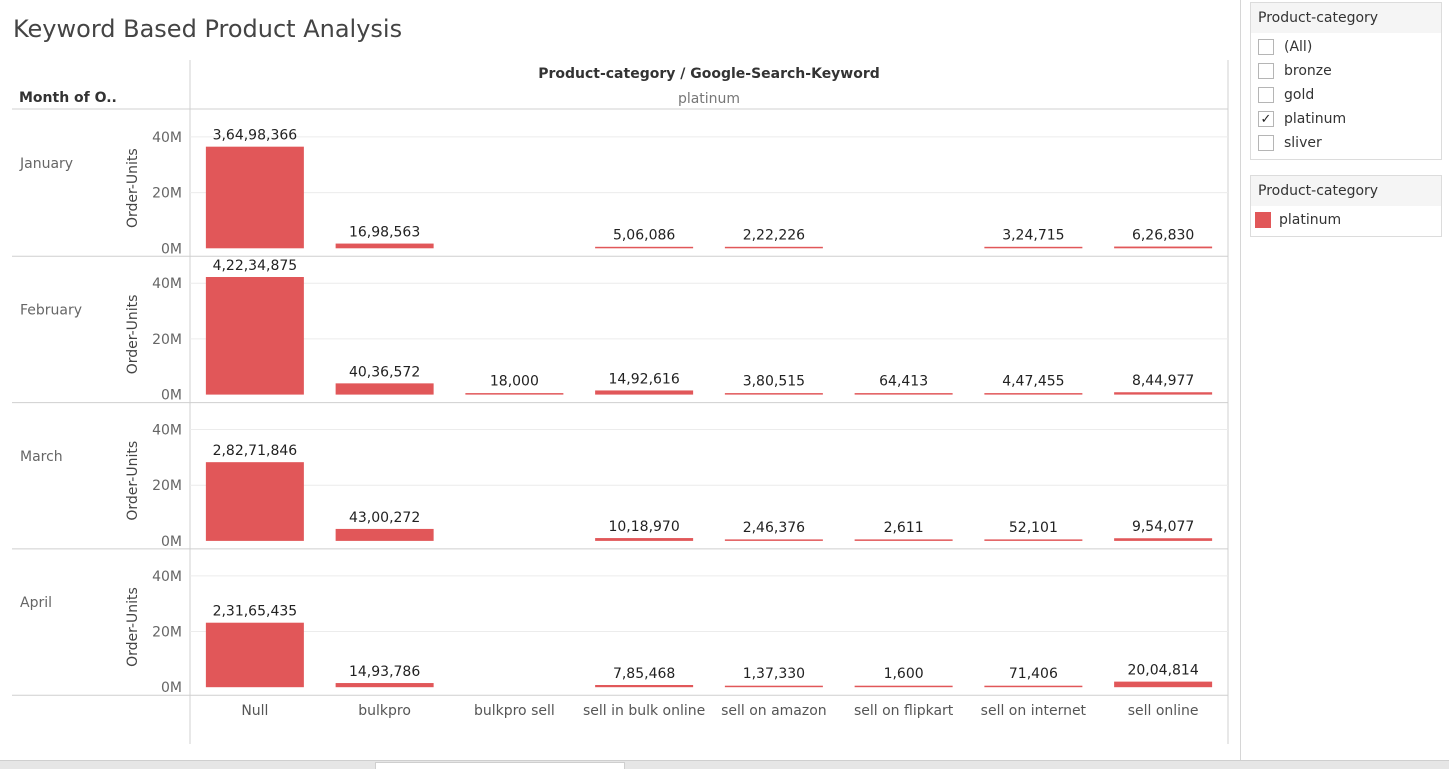  I want to click on data-label: 1,600, so click(904, 674).